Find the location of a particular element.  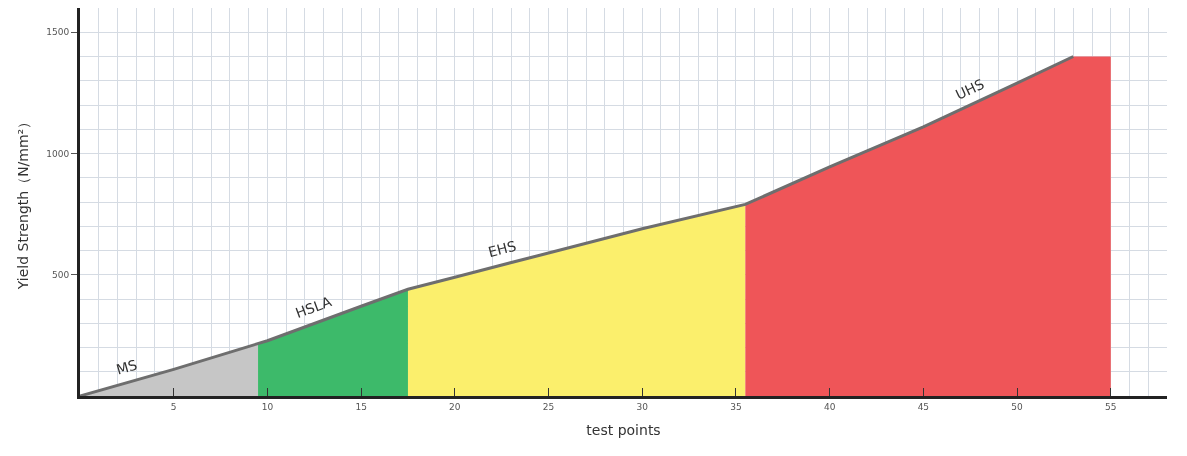

x-tick-label: 10 is located at coordinates (267, 406).